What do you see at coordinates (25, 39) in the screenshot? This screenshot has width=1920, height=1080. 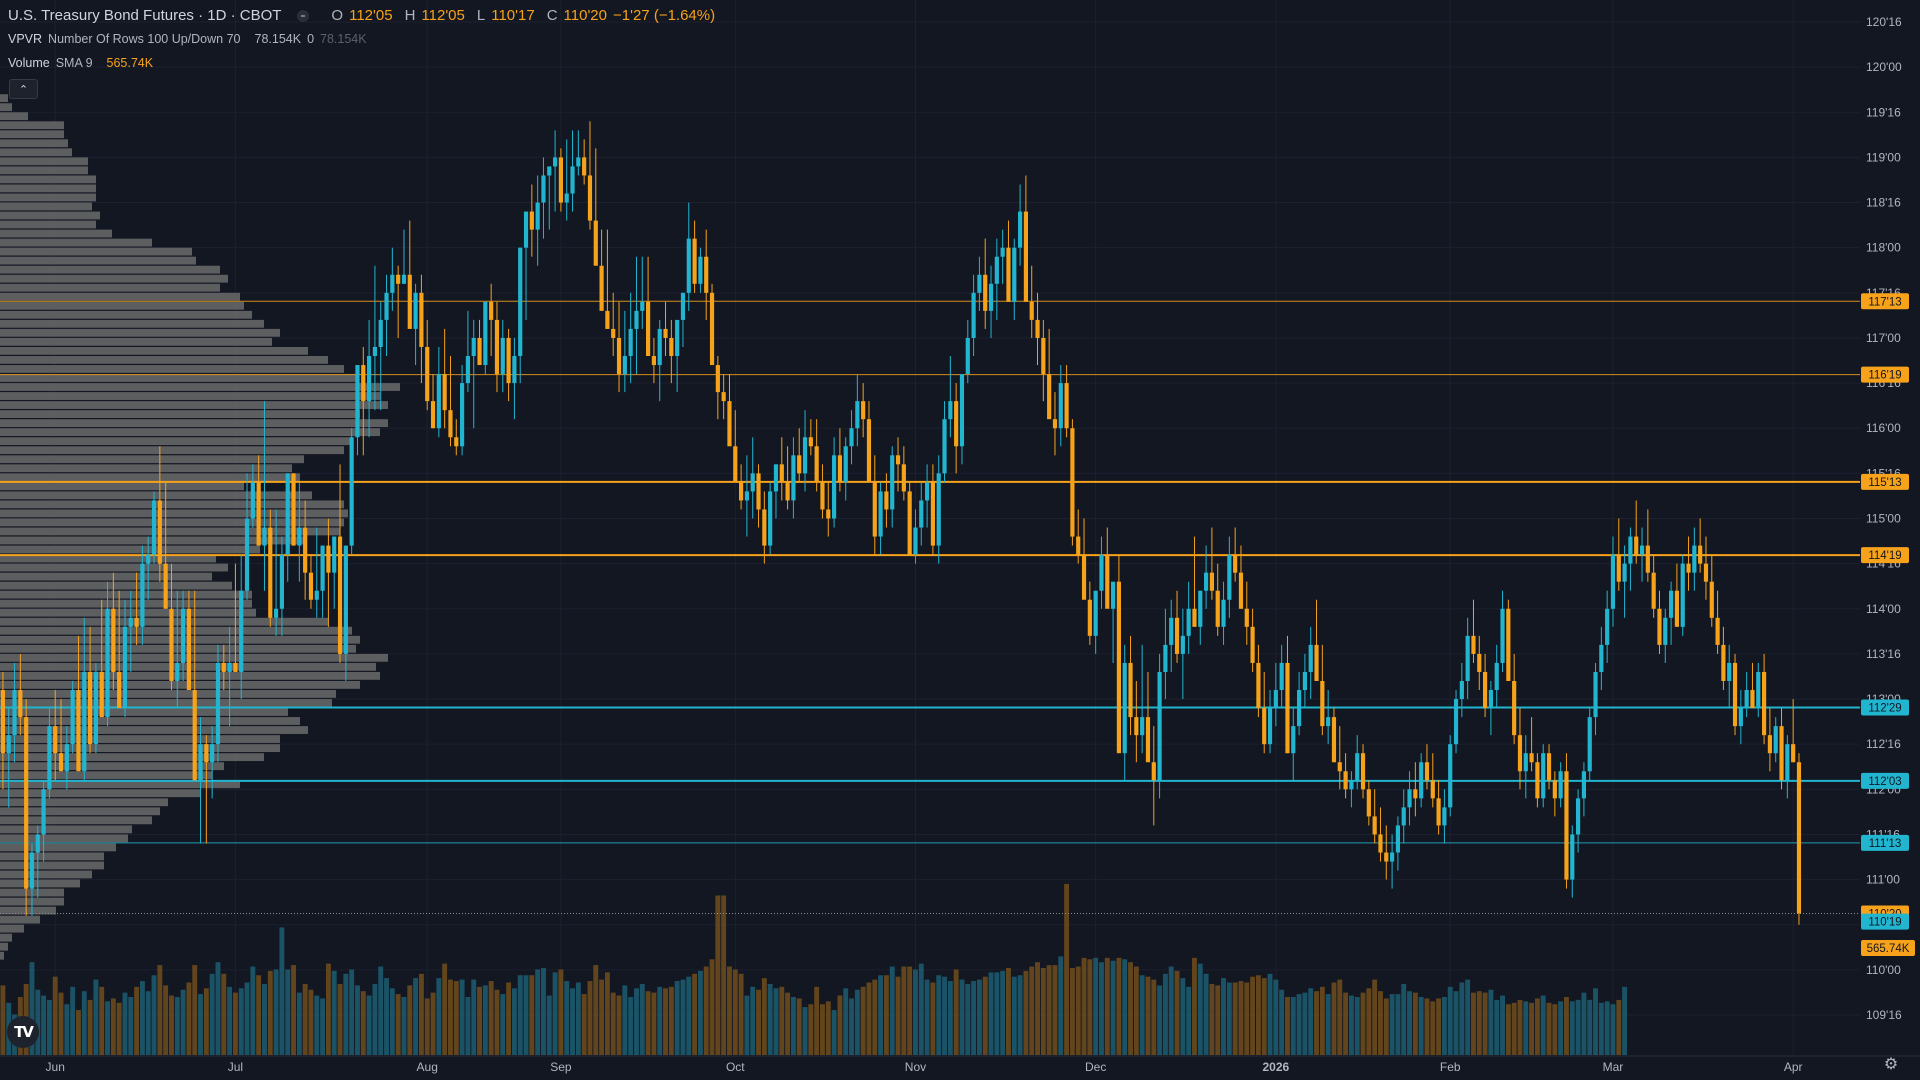 I see `vpvr-name: VPVR` at bounding box center [25, 39].